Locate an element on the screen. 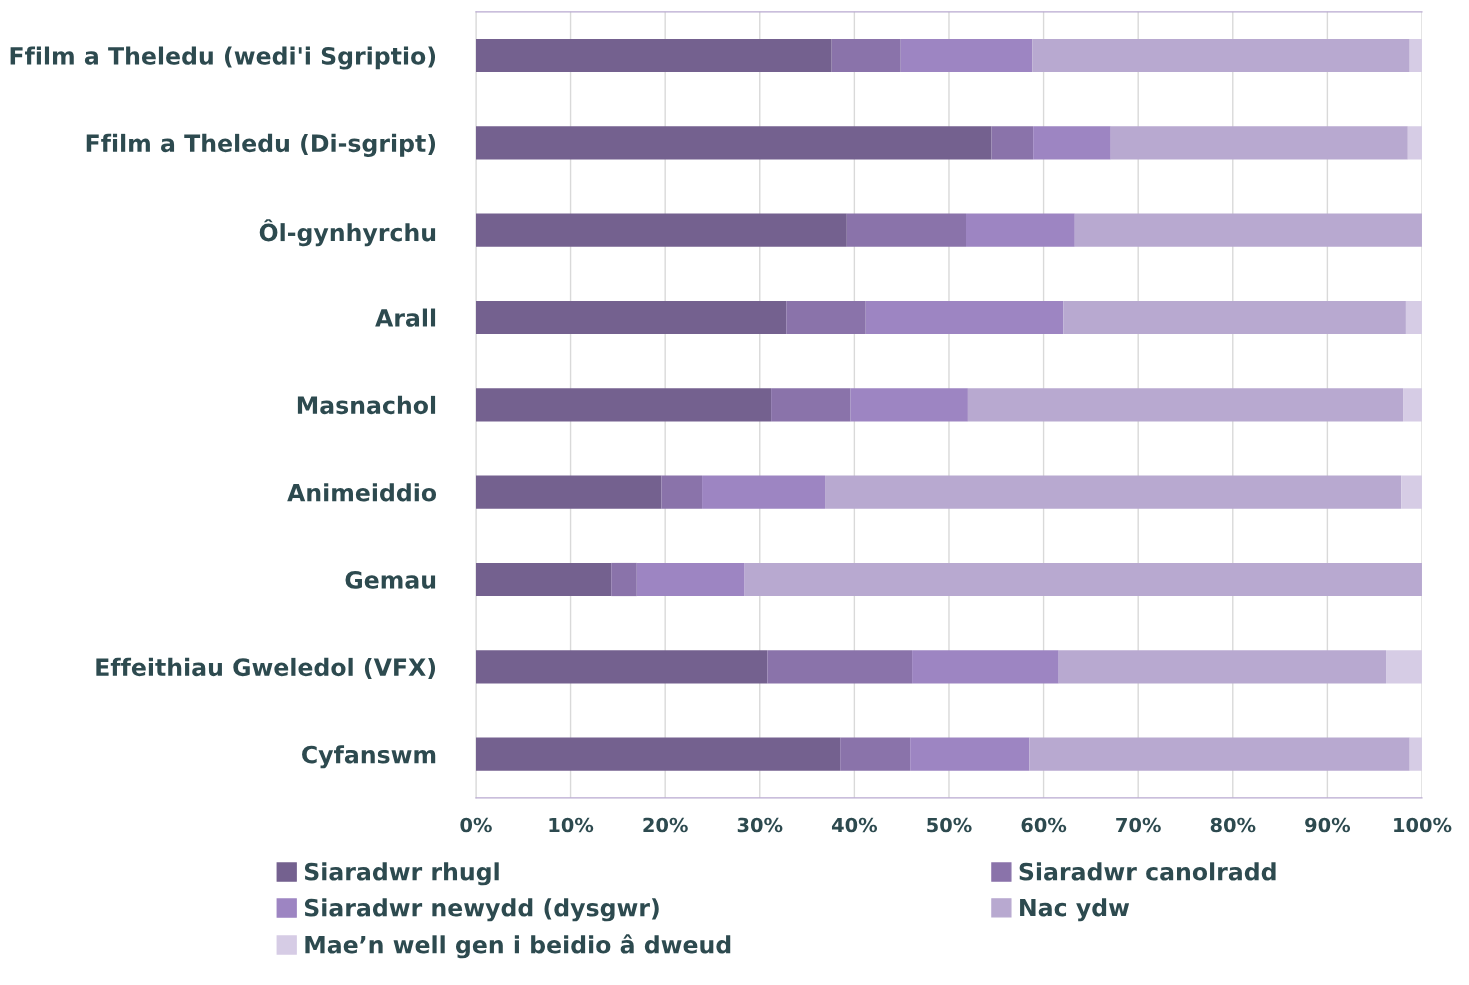  y-tick-label: Animeiddio is located at coordinates (362, 492).